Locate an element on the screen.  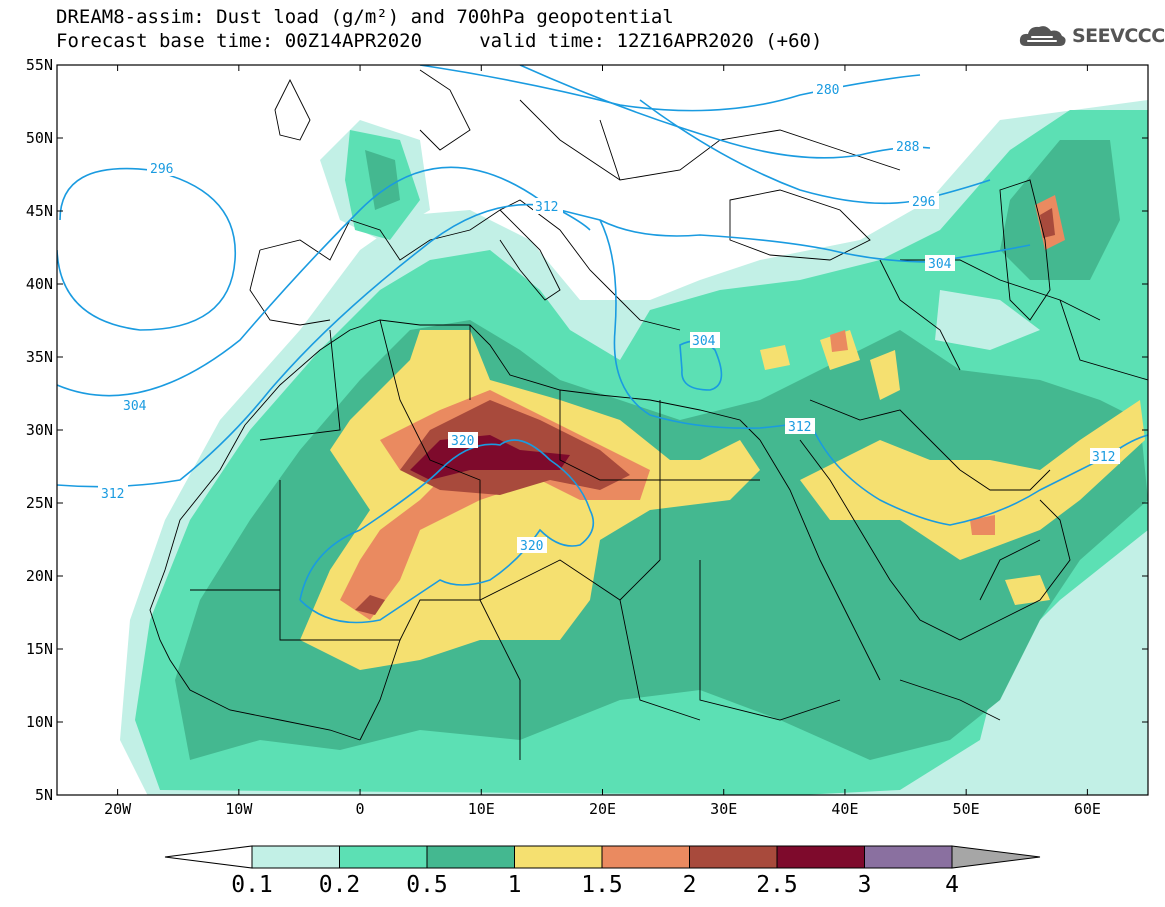
colorbar-level-label: 4 is located at coordinates (952, 885).